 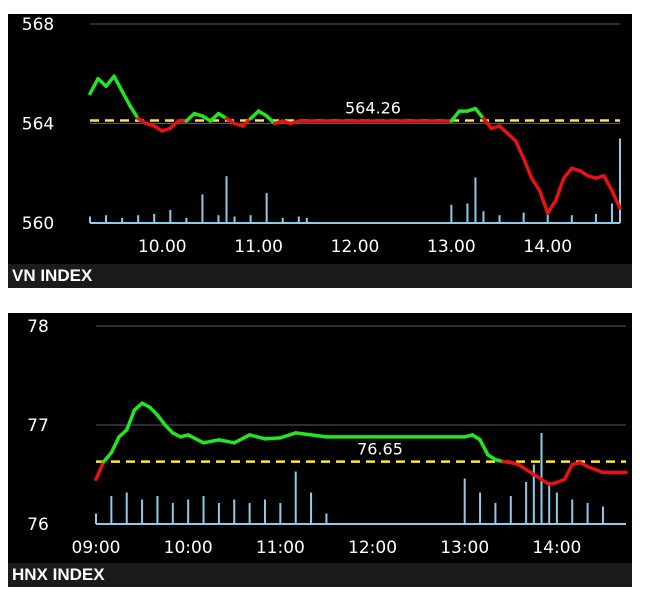 I want to click on x-tick-label: 09:00, so click(x=96, y=548).